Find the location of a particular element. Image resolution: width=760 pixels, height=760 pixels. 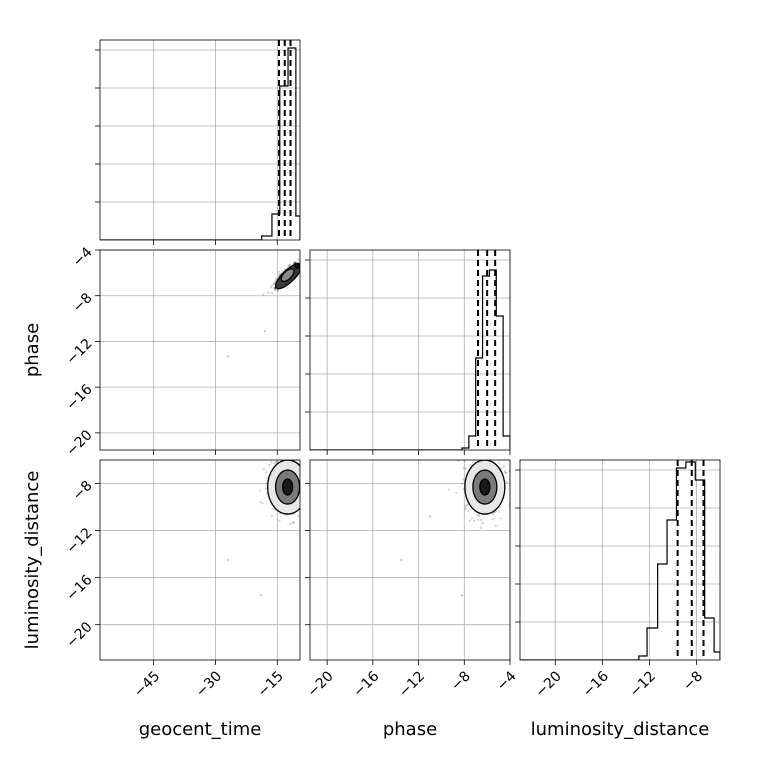

x-tick-label: −15 is located at coordinates (271, 684).